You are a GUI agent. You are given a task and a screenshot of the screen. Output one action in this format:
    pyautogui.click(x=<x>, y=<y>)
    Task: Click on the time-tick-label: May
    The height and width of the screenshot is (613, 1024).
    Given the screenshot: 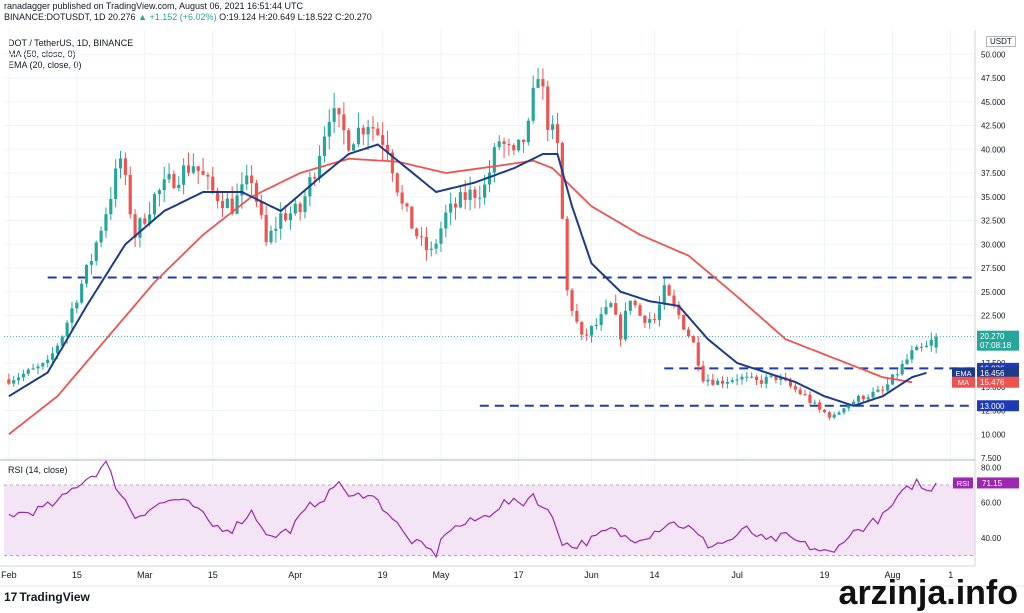 What is the action you would take?
    pyautogui.click(x=441, y=575)
    